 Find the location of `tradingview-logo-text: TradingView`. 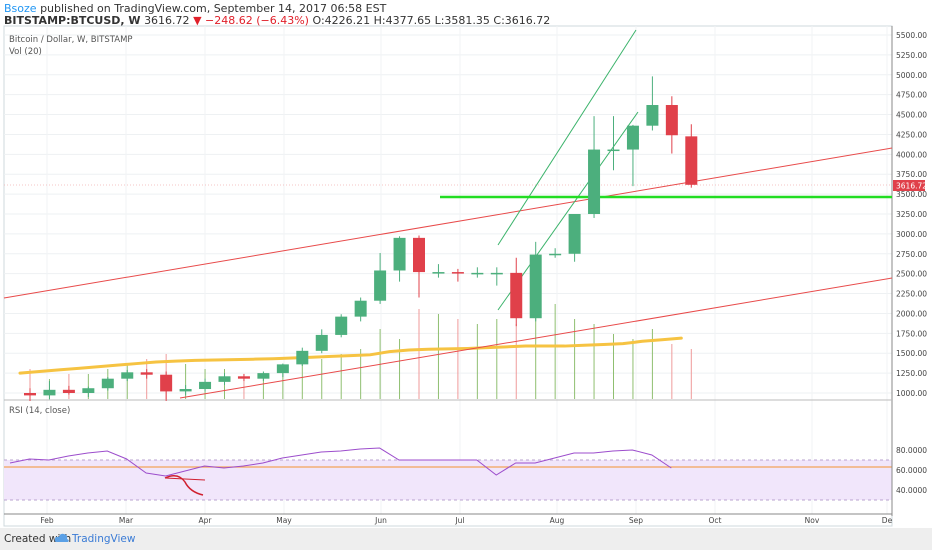

tradingview-logo-text: TradingView is located at coordinates (104, 539).